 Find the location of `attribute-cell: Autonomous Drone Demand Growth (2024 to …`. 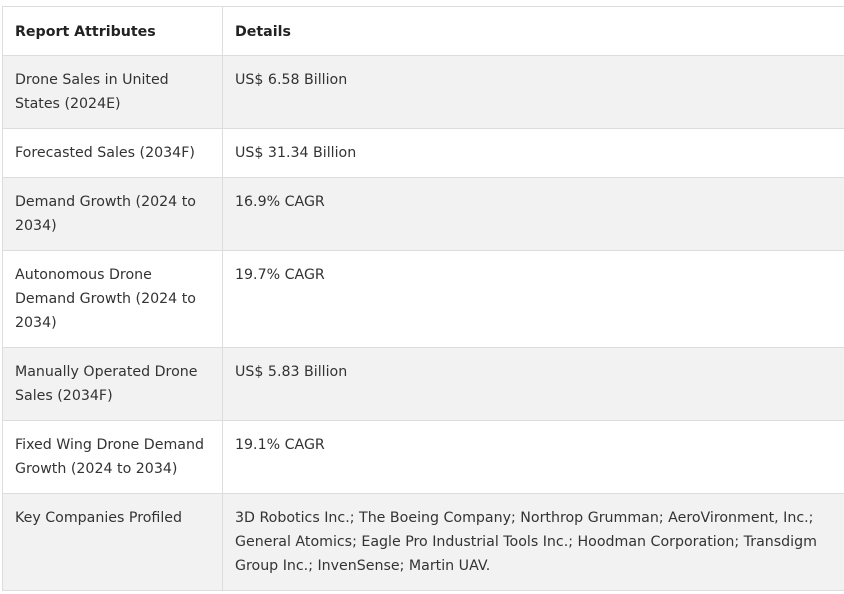

attribute-cell: Autonomous Drone Demand Growth (2024 to … is located at coordinates (112, 299).